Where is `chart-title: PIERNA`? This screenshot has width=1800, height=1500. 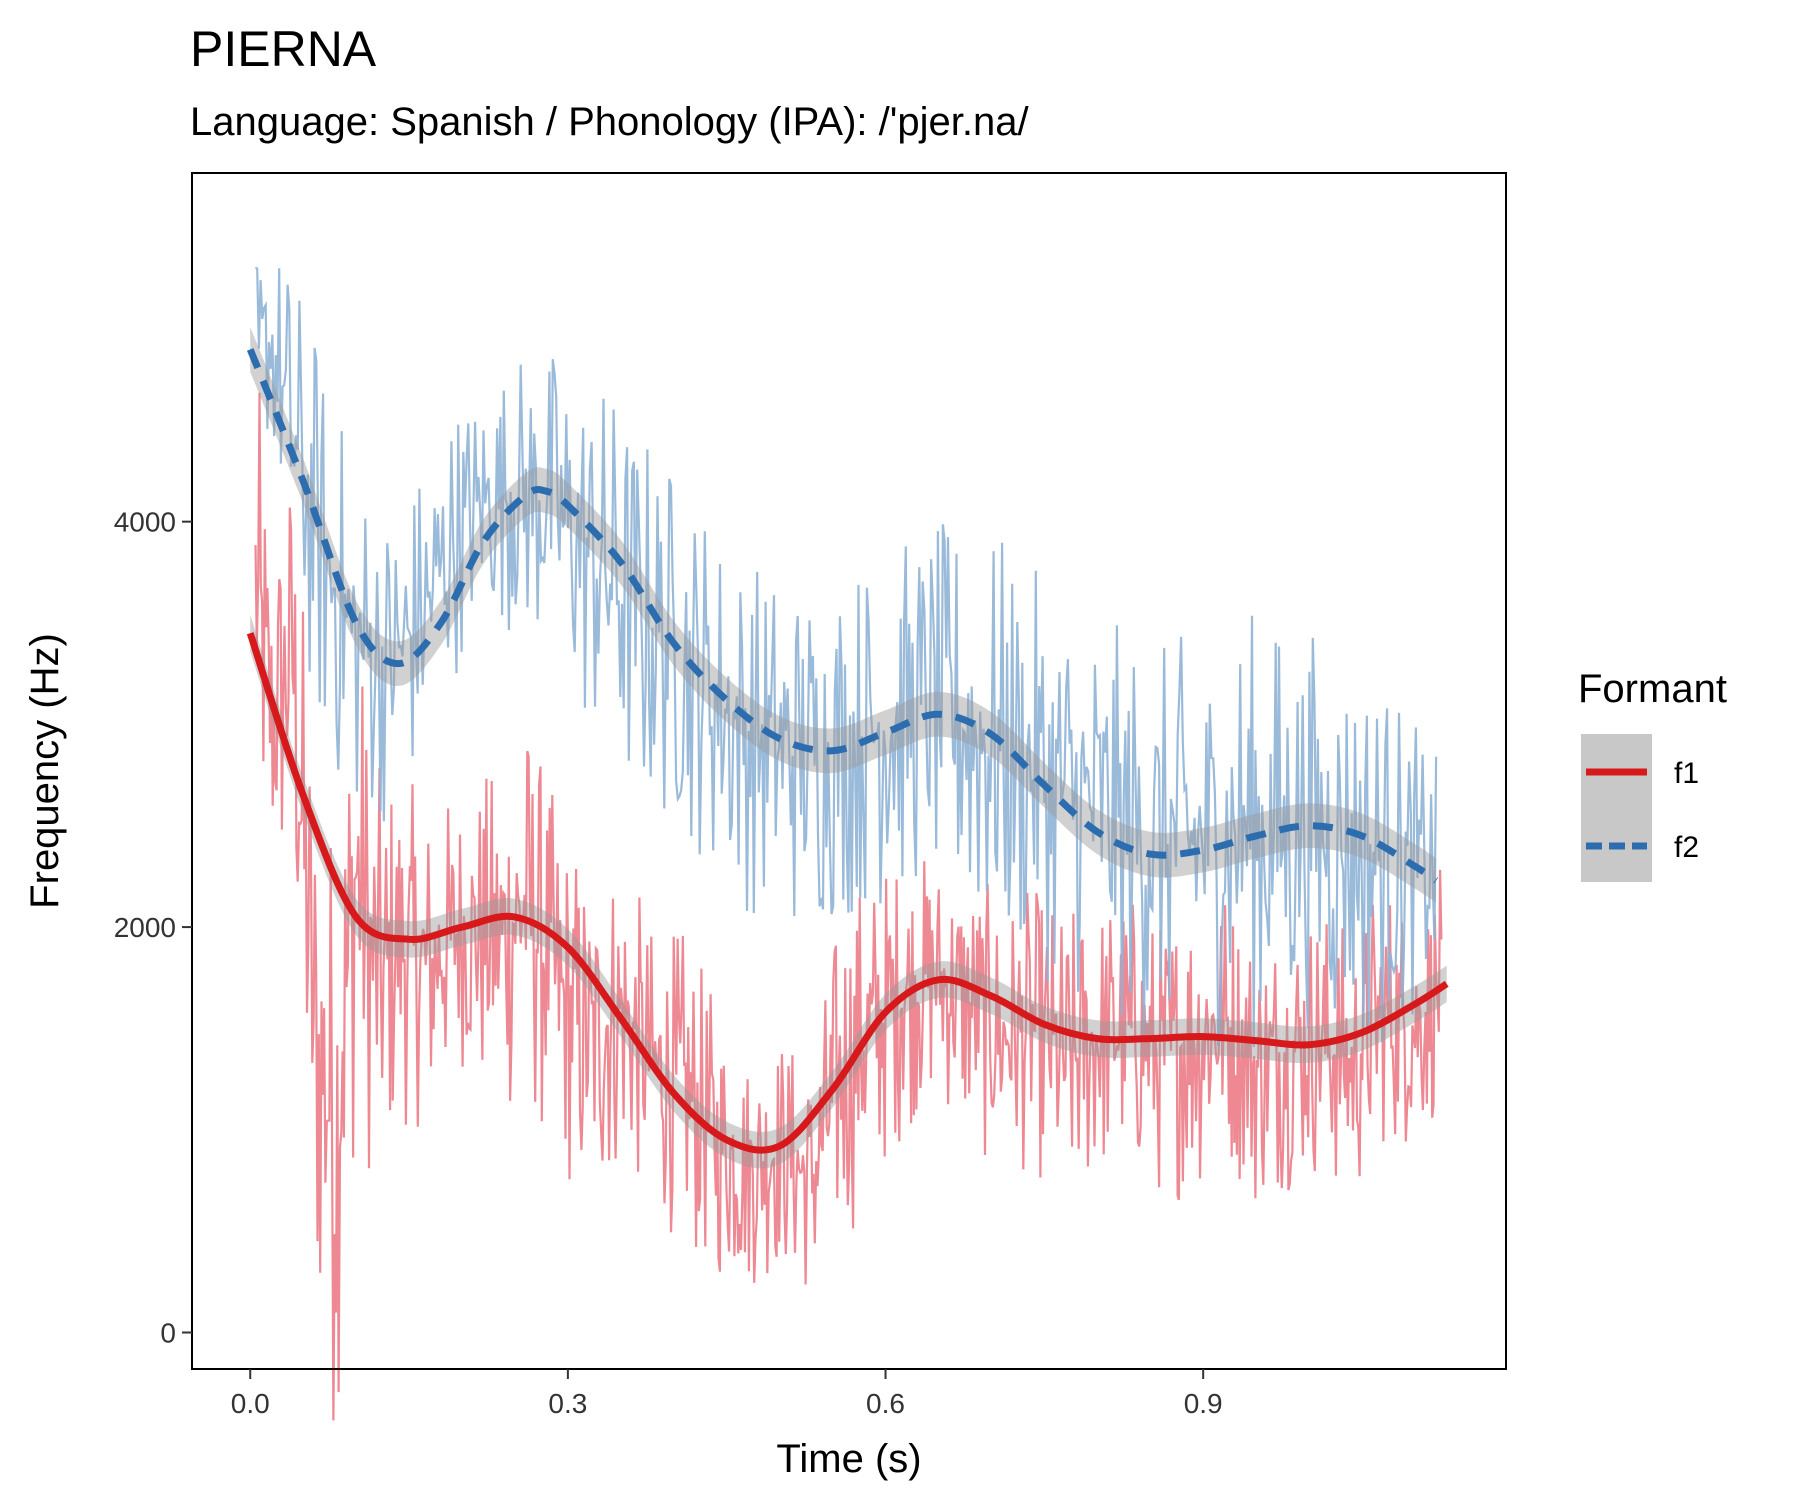 chart-title: PIERNA is located at coordinates (283, 49).